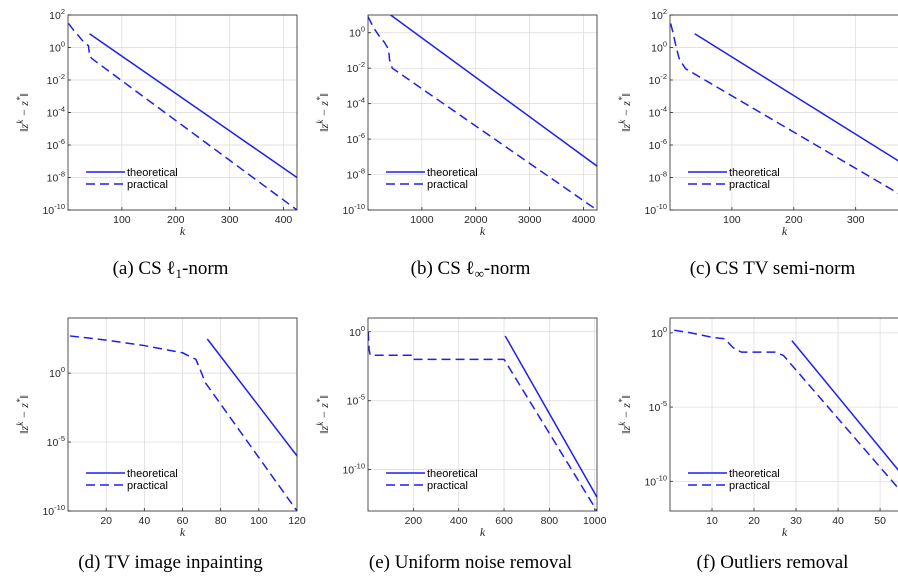  What do you see at coordinates (880, 521) in the screenshot?
I see `x-tick-label: 50` at bounding box center [880, 521].